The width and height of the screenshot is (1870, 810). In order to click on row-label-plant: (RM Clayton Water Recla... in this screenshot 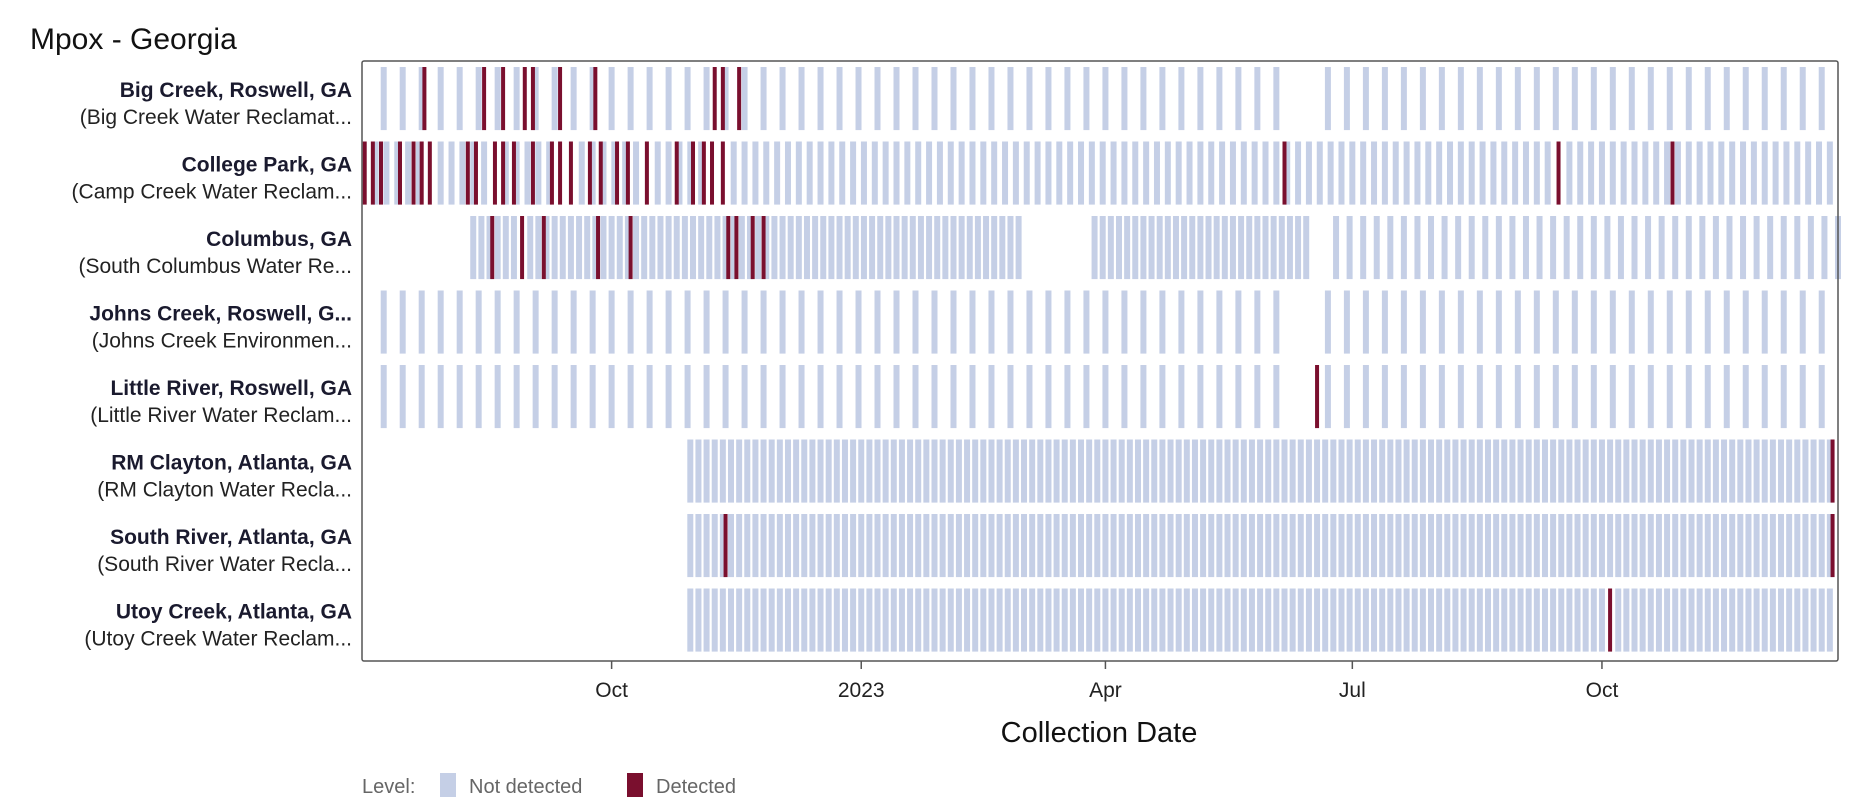, I will do `click(224, 490)`.